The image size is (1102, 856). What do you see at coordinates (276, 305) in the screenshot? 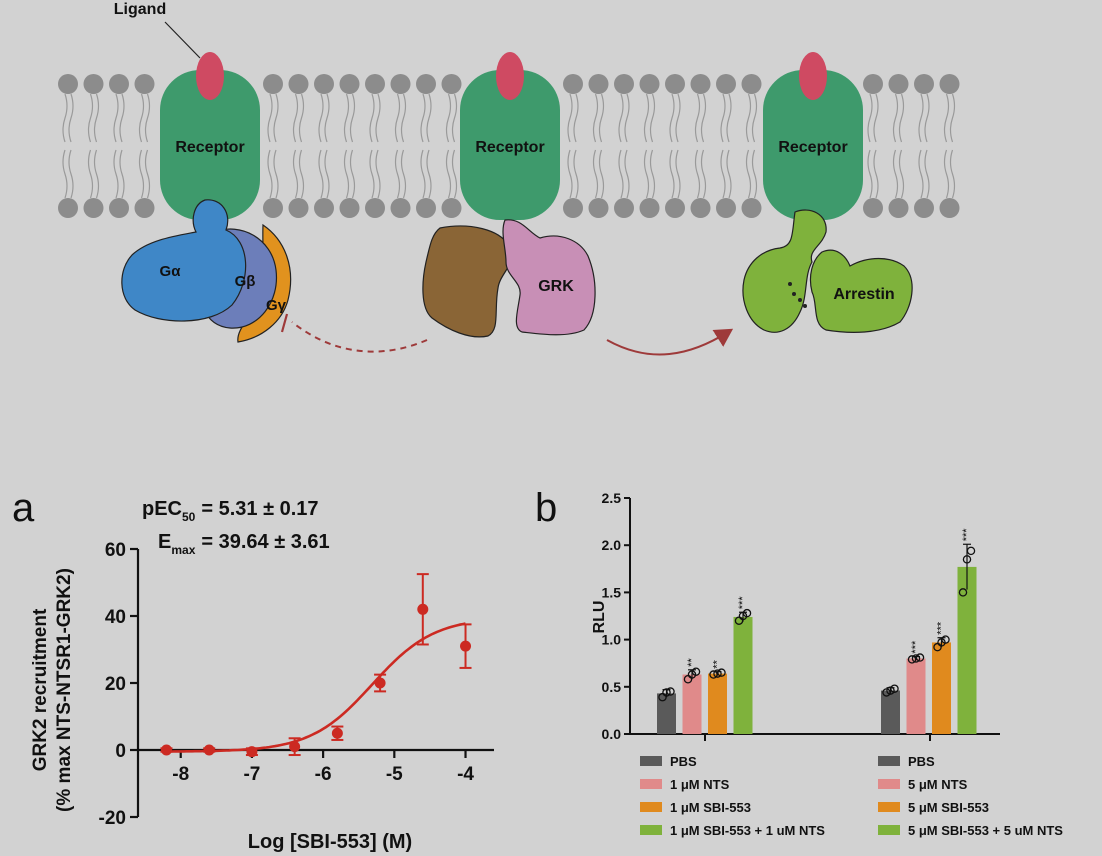
I see `g-gamma-label: Gγ` at bounding box center [276, 305].